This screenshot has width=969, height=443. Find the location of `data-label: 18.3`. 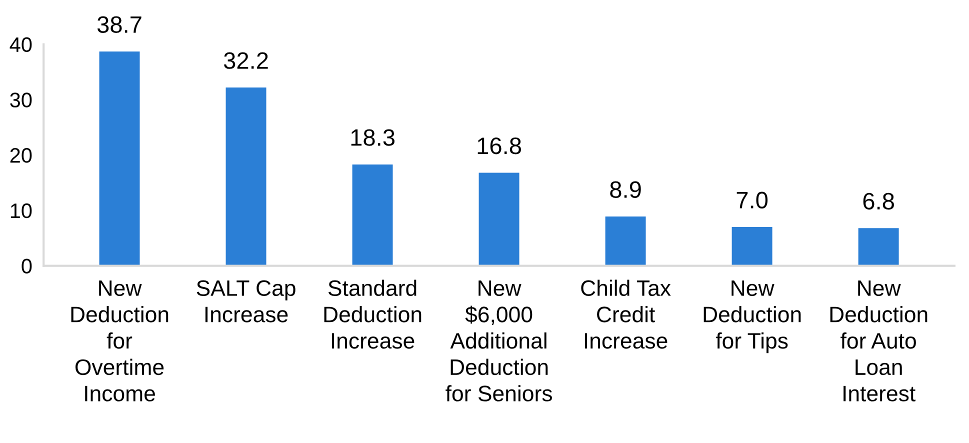

data-label: 18.3 is located at coordinates (372, 137).